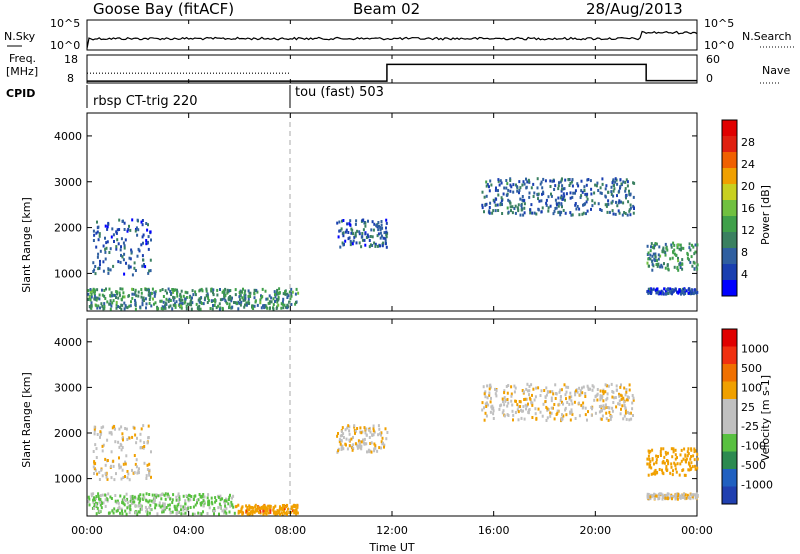 The image size is (800, 554). Describe the element at coordinates (748, 186) in the screenshot. I see `colorbar-tick-label: 20` at that location.